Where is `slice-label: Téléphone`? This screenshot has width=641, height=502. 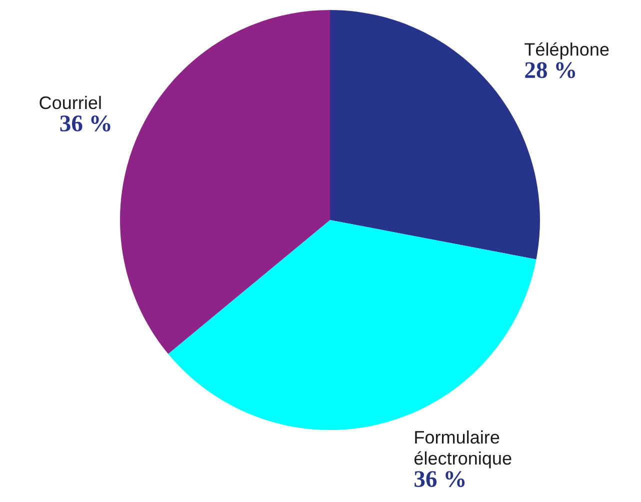
slice-label: Téléphone is located at coordinates (566, 51).